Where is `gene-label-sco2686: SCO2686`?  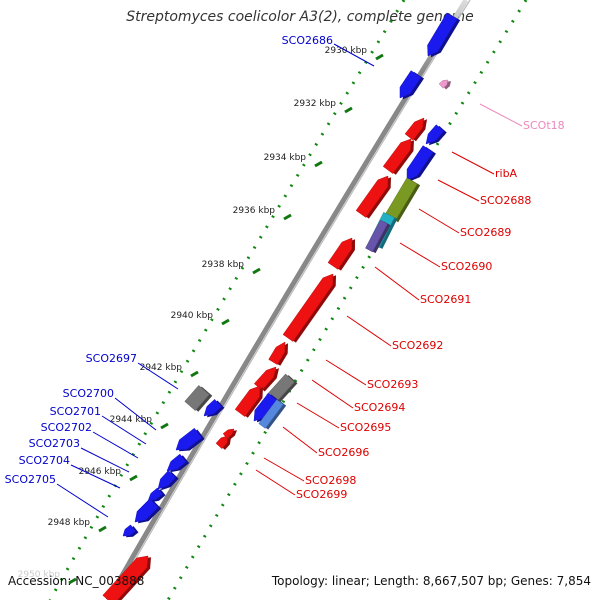 gene-label-sco2686: SCO2686 is located at coordinates (307, 40).